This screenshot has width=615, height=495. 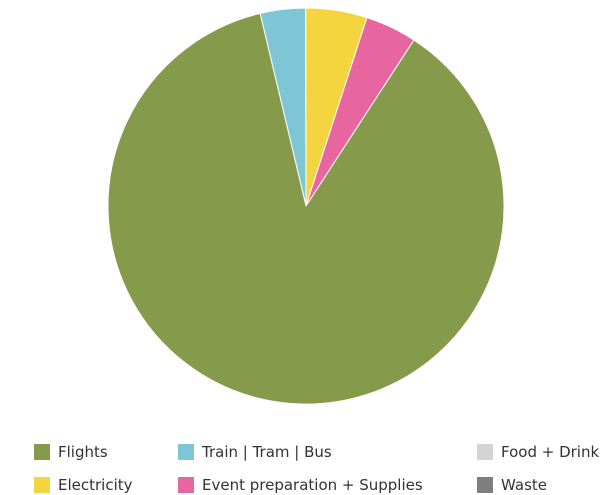 I want to click on legend-item-waste: Waste, so click(x=512, y=485).